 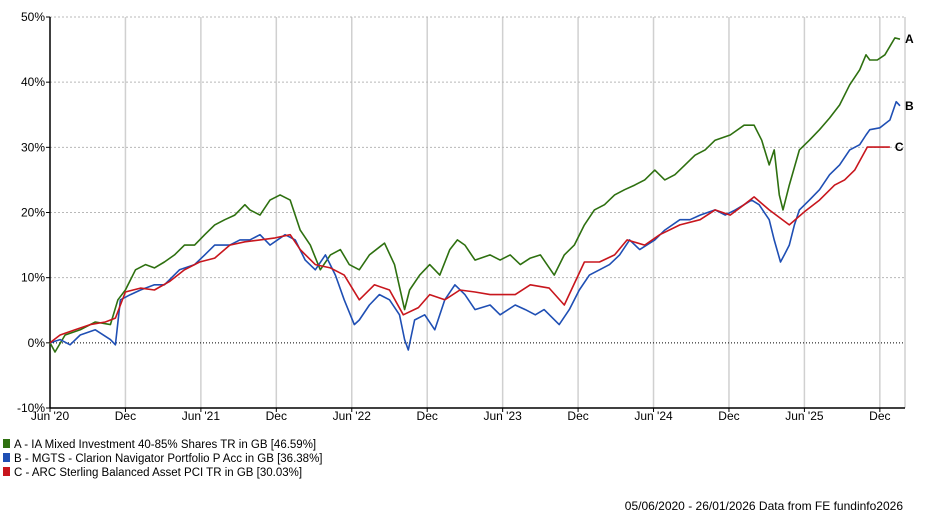 What do you see at coordinates (33, 17) in the screenshot?
I see `y-tick-label: 50%` at bounding box center [33, 17].